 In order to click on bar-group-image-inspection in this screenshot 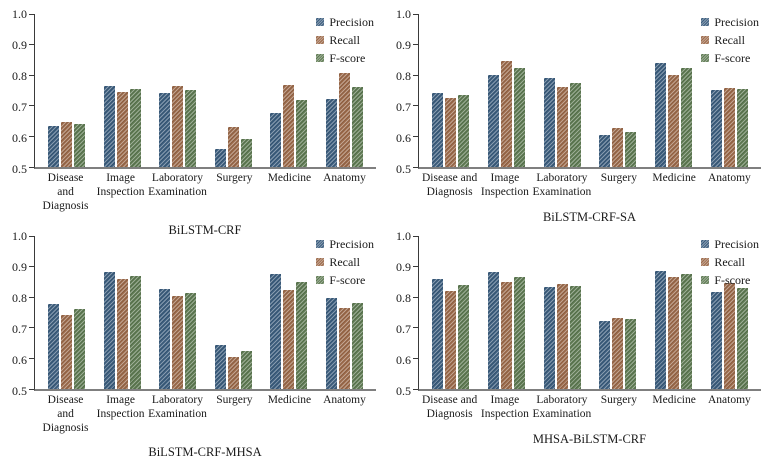, I will do `click(507, 90)`.